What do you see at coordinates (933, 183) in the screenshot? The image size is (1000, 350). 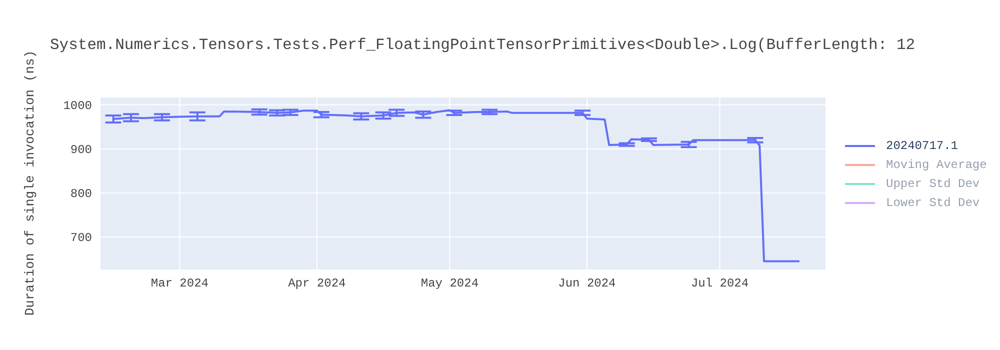 I see `legend-label: Upper Std Dev` at bounding box center [933, 183].